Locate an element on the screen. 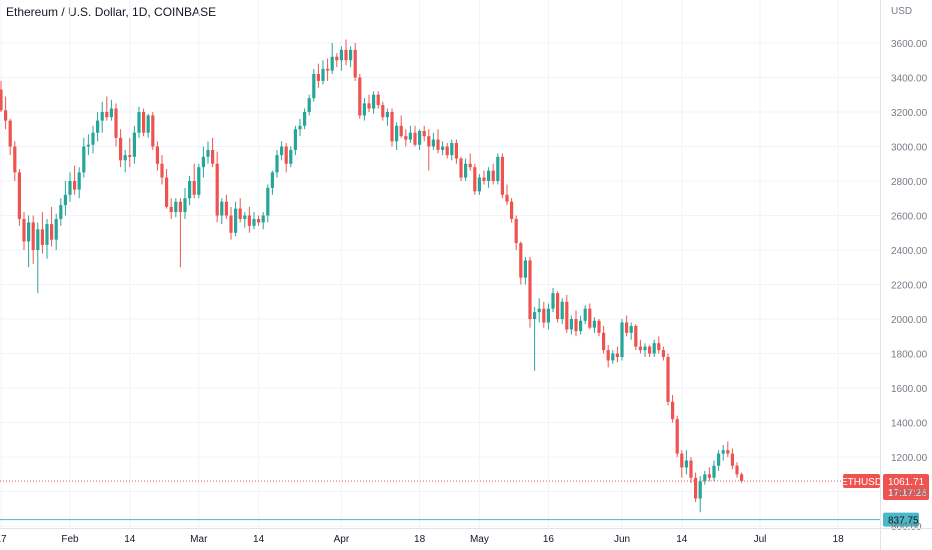  x-tick-label: Jul is located at coordinates (760, 539).